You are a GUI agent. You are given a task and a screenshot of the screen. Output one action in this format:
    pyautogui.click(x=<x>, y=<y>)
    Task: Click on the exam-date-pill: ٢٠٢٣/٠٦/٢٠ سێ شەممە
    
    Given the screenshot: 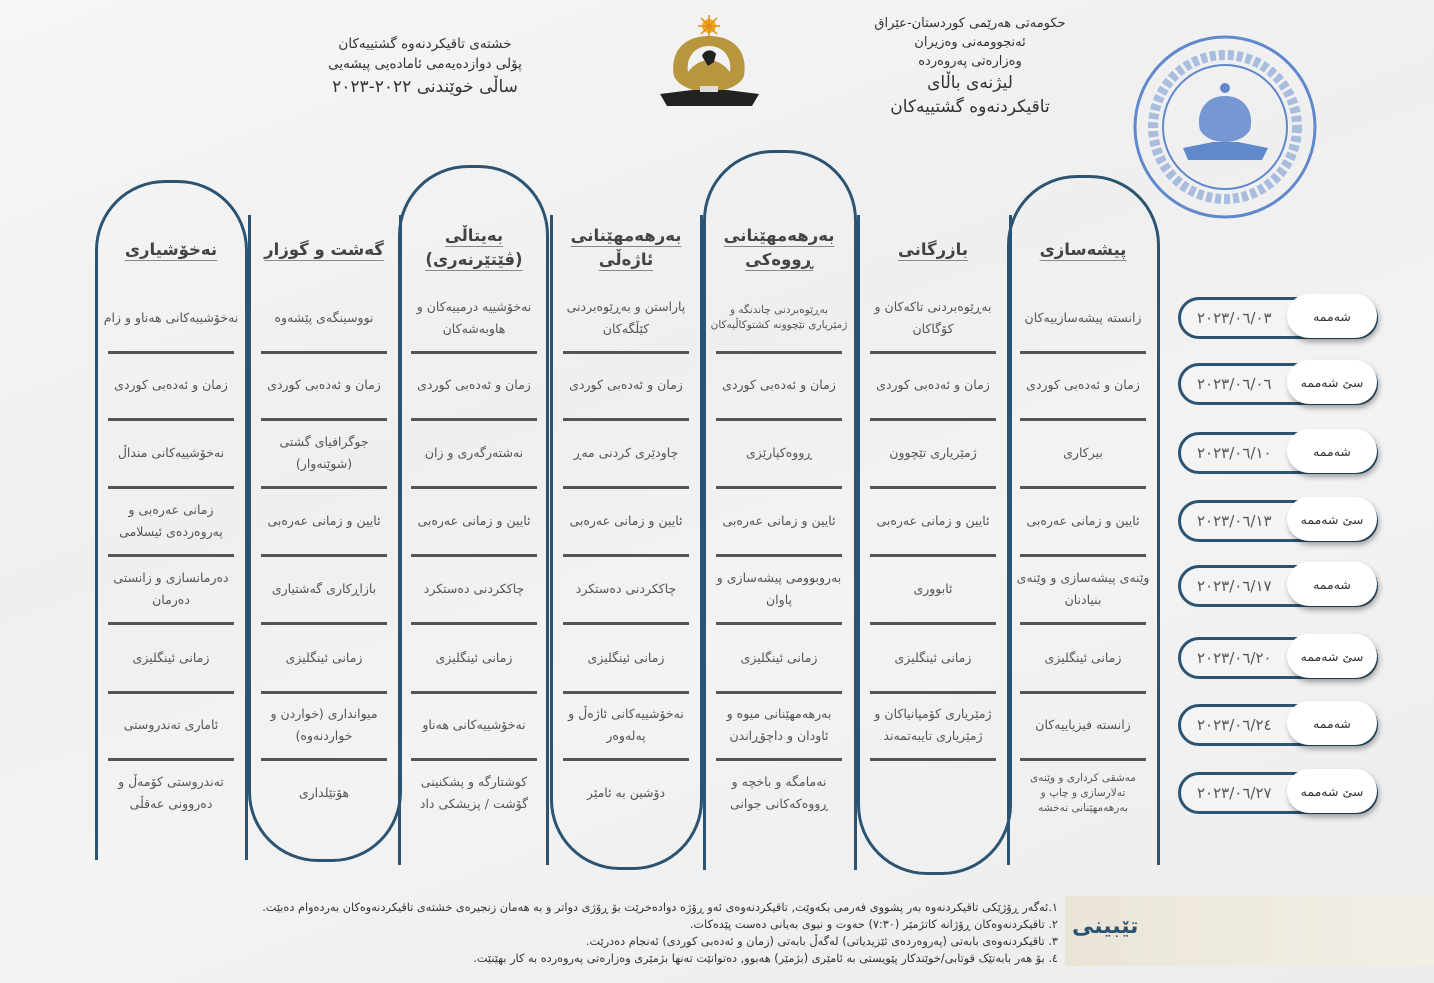 What is the action you would take?
    pyautogui.click(x=1278, y=656)
    